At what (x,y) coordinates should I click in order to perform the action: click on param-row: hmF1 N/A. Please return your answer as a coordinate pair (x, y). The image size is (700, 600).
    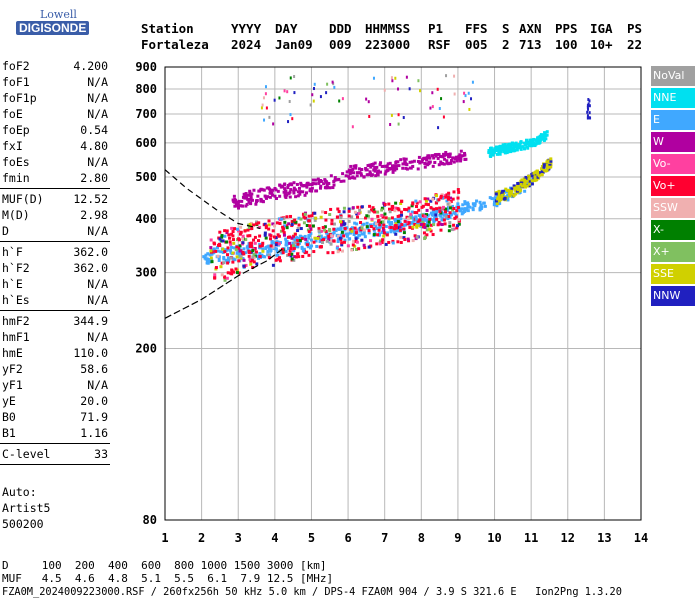
    Looking at the image, I should click on (55, 337).